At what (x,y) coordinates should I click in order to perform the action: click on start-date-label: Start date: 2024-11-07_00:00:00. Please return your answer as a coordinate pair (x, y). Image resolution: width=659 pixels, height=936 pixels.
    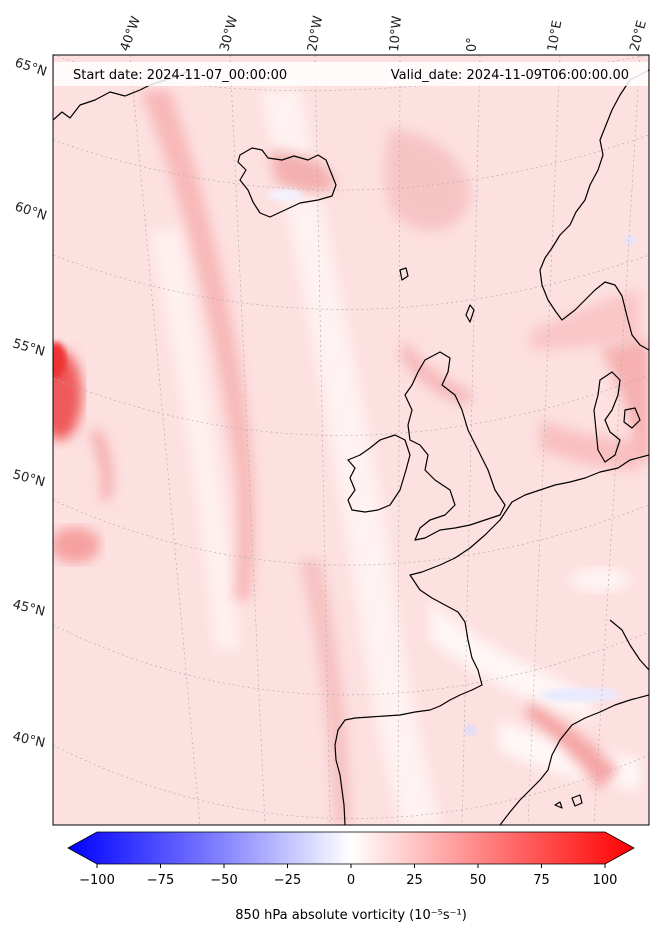
    Looking at the image, I should click on (180, 75).